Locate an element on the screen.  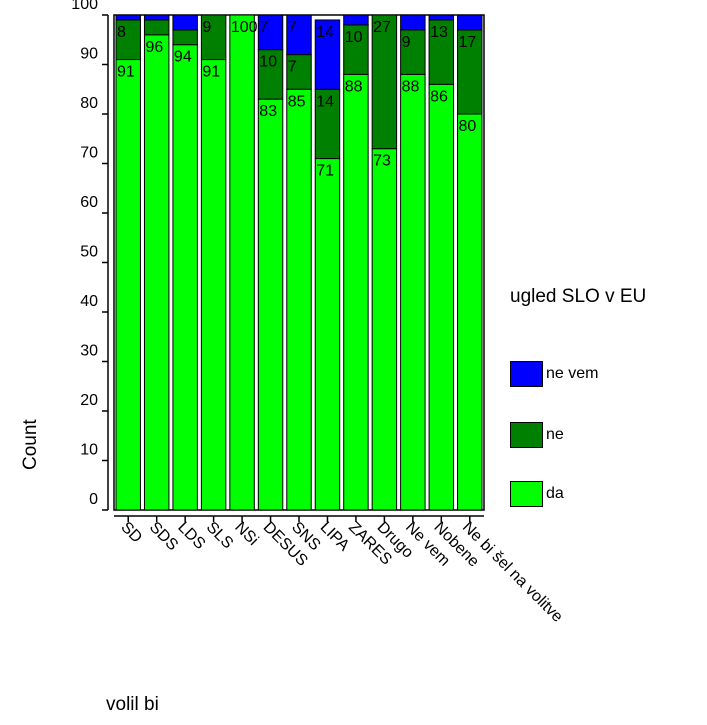
x-axis-title: volil bi is located at coordinates (132, 704).